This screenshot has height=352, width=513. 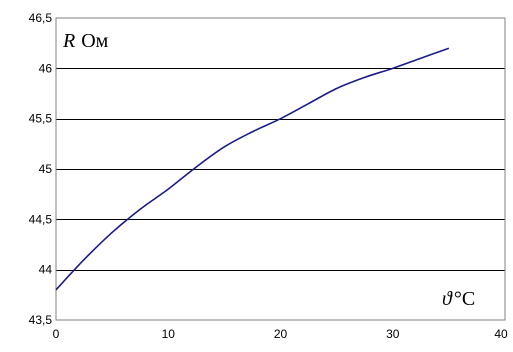 I want to click on x-axis-label: ϑ °C, so click(x=458, y=299).